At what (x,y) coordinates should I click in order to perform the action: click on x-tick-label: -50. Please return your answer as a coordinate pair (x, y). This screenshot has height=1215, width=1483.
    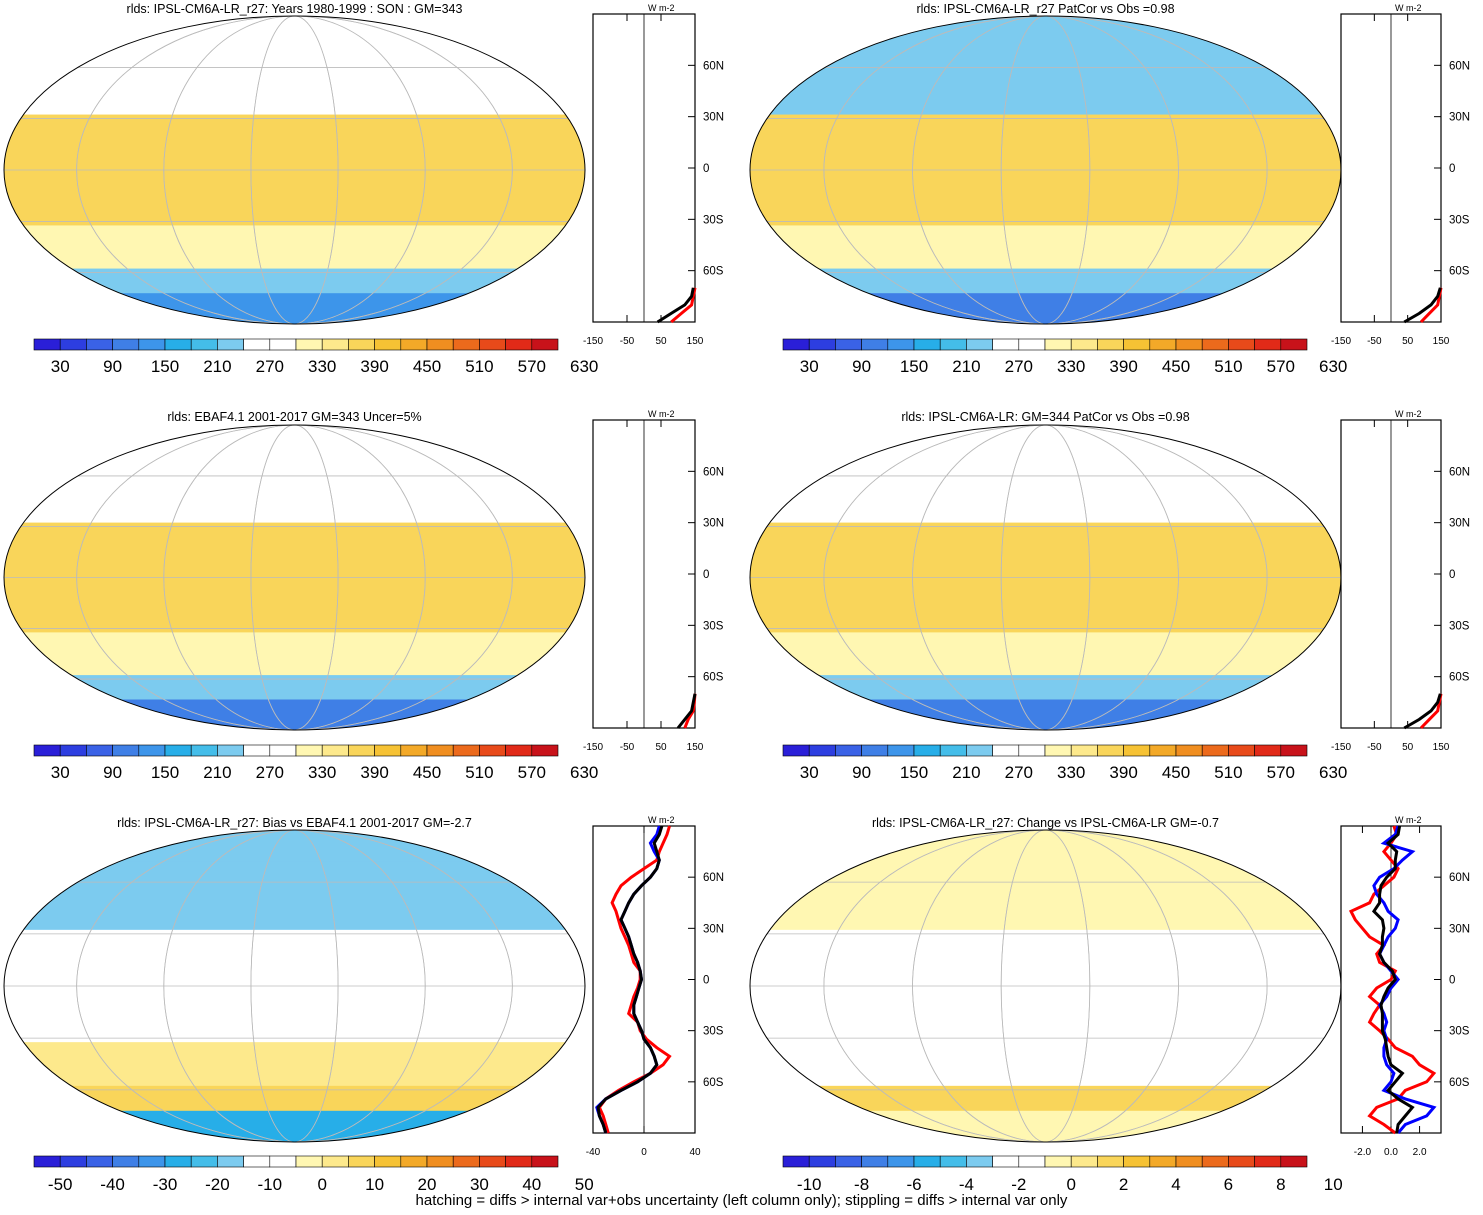
    Looking at the image, I should click on (627, 747).